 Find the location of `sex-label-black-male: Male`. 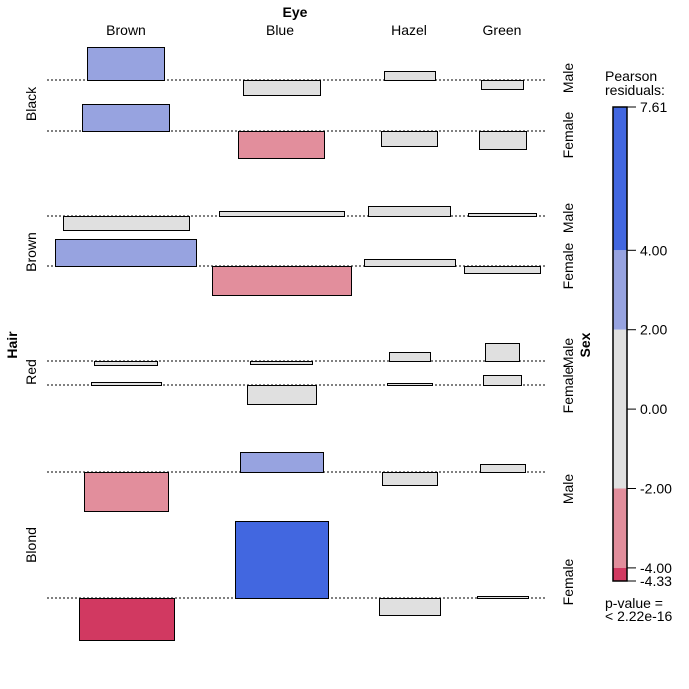

sex-label-black-male: Male is located at coordinates (568, 78).